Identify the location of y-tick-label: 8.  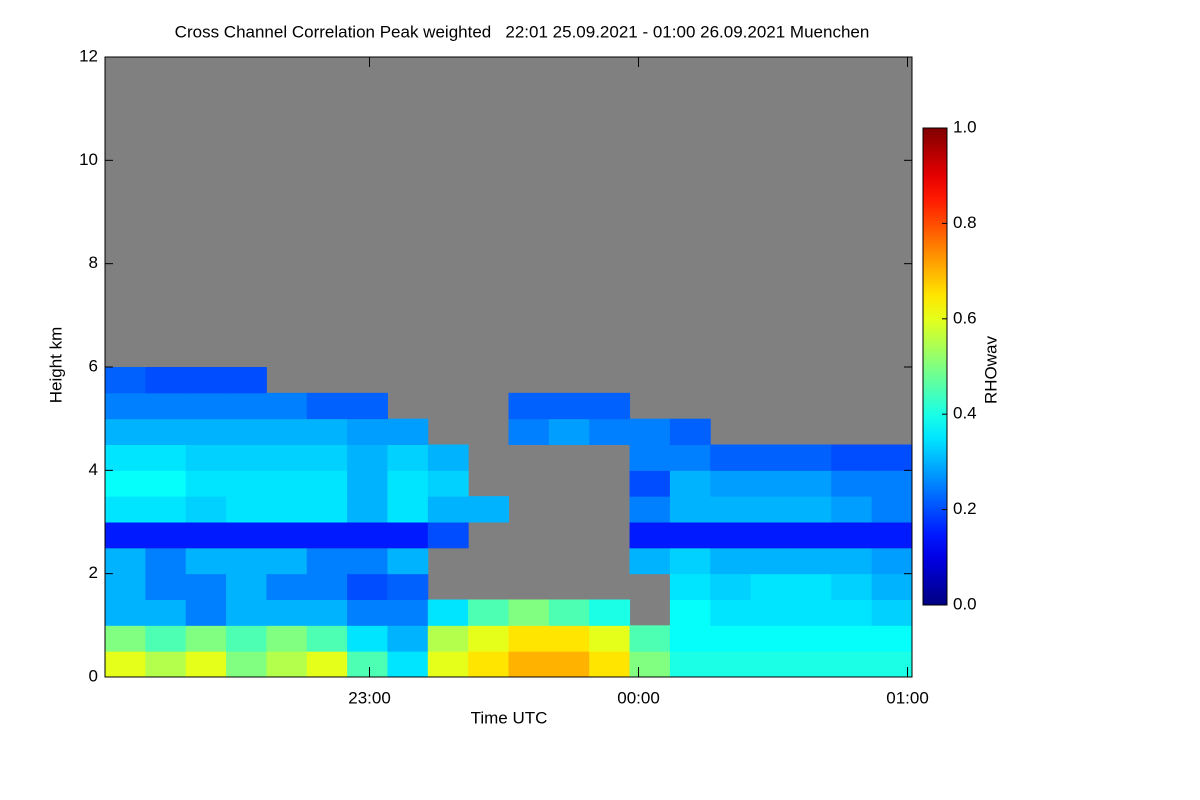
(93, 262).